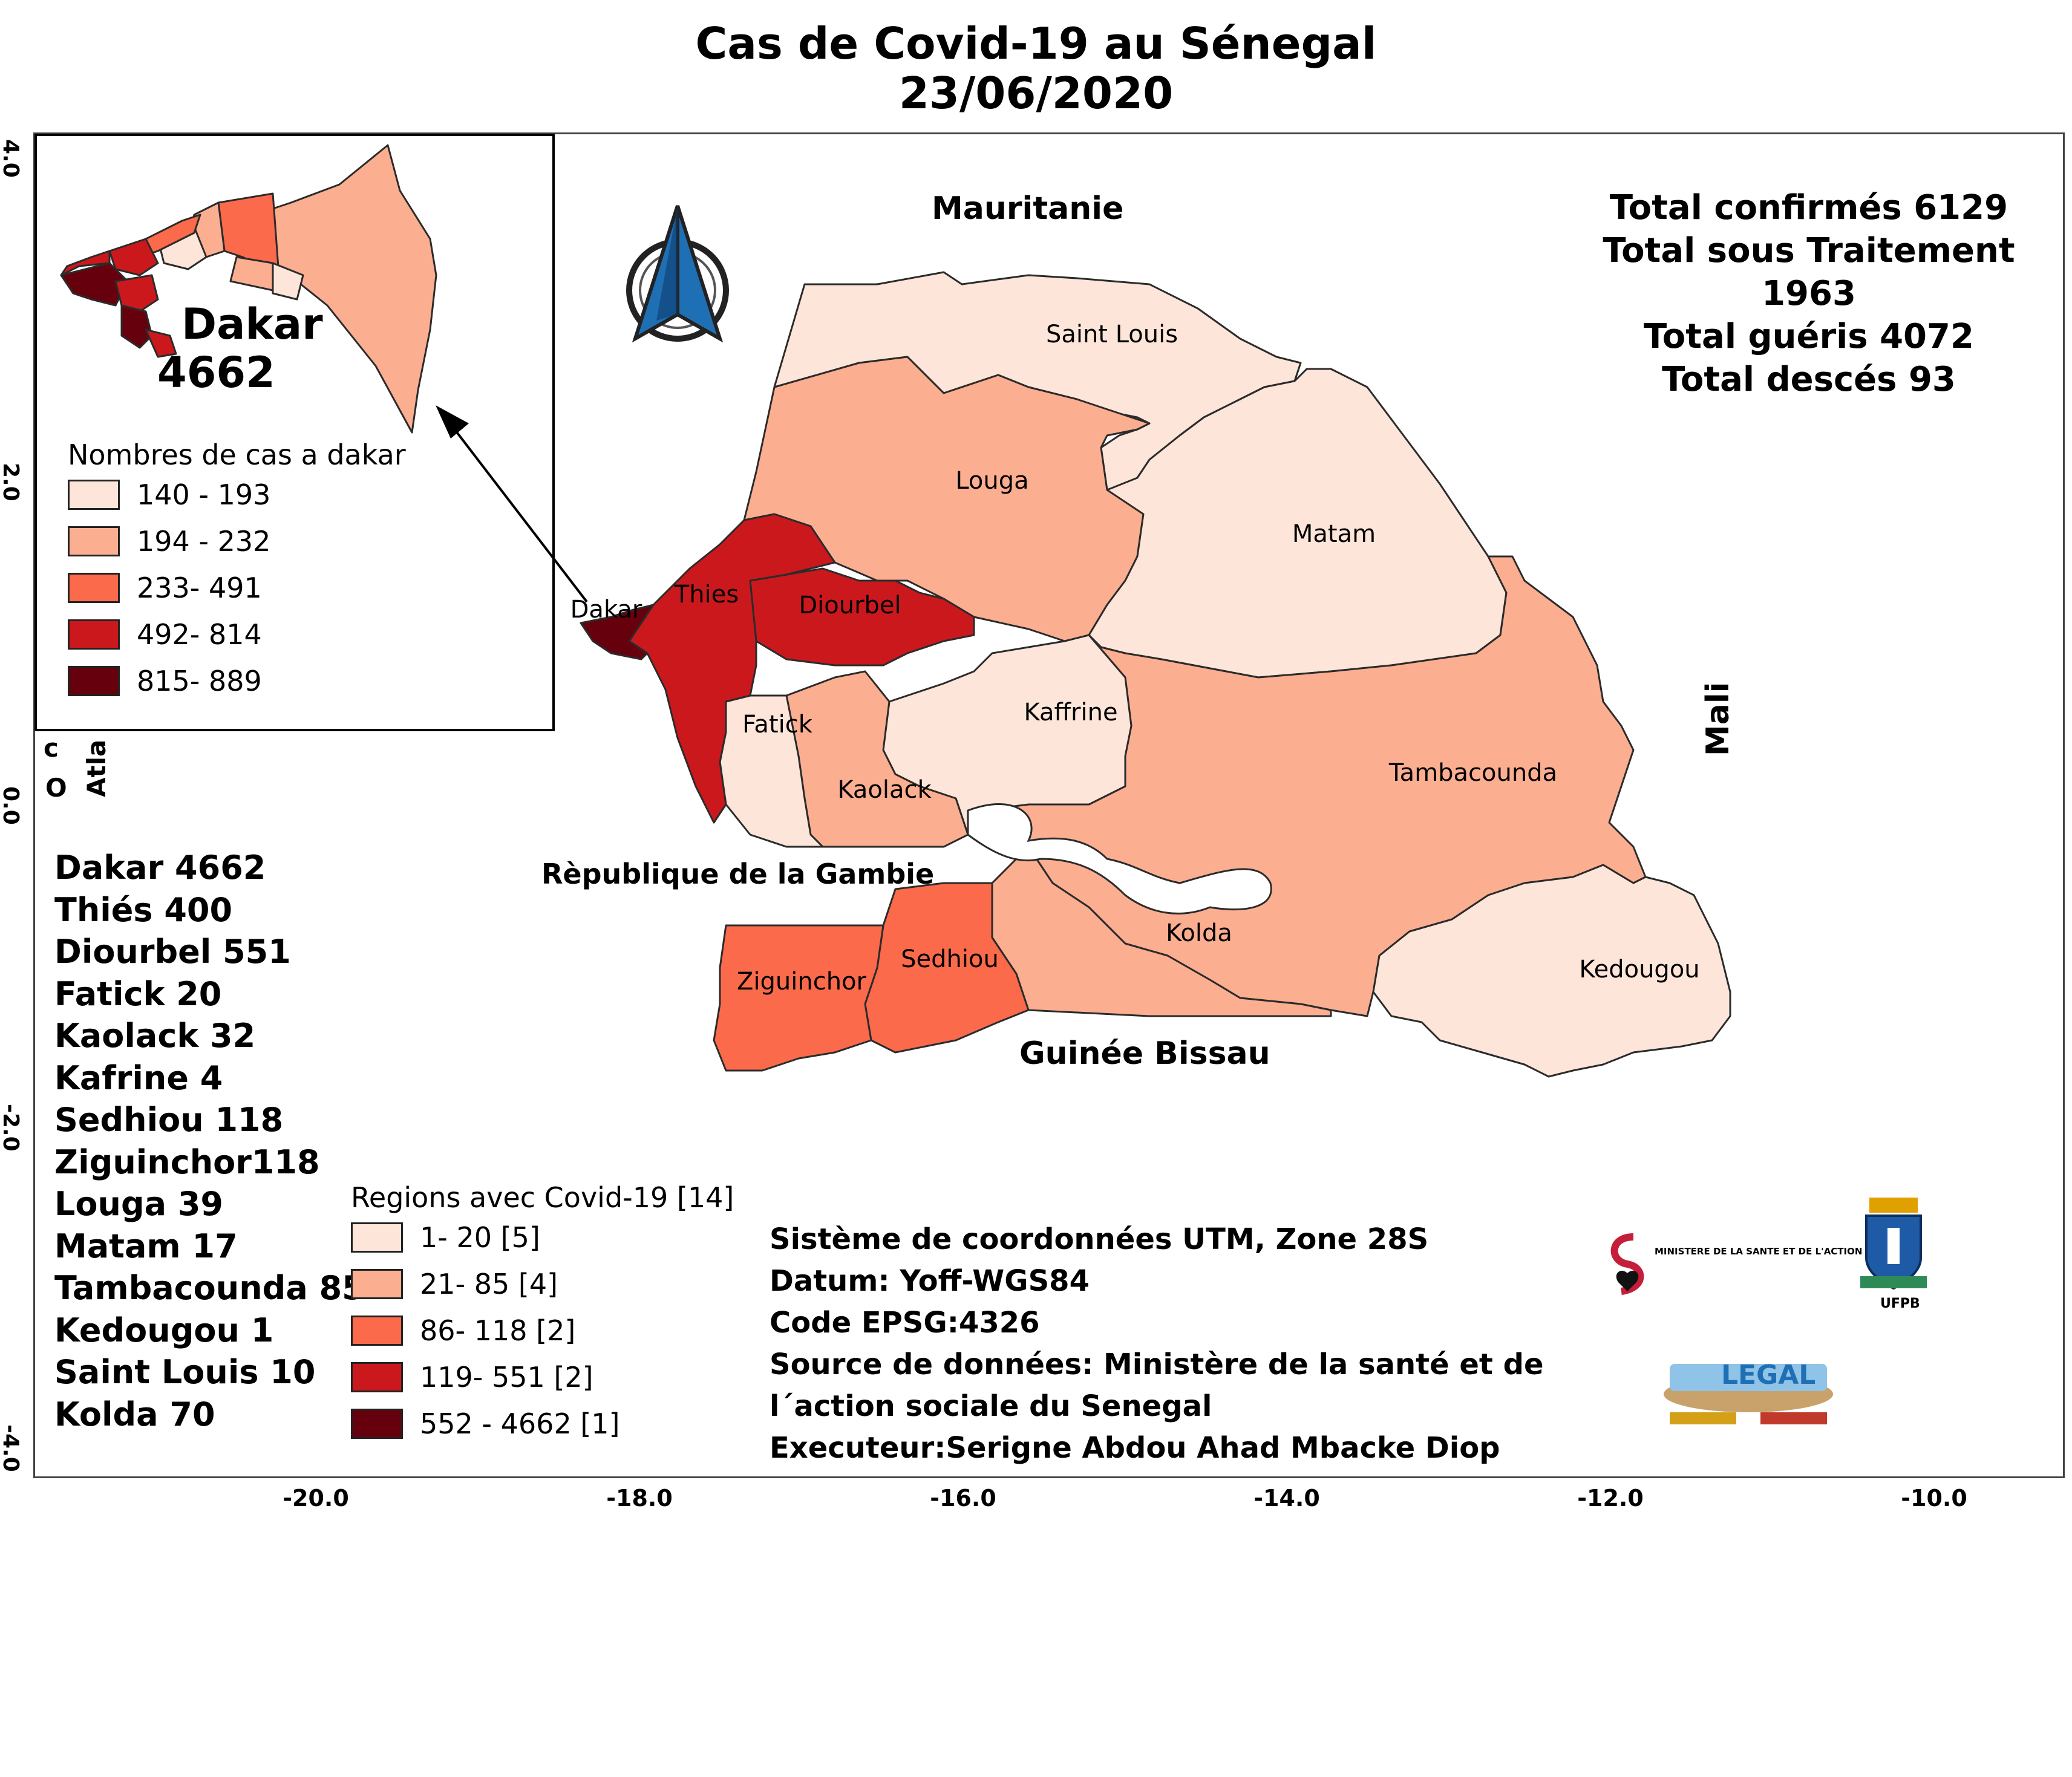 Image resolution: width=2072 pixels, height=1777 pixels. Describe the element at coordinates (777, 725) in the screenshot. I see `map-label-fatick: Fatick` at that location.